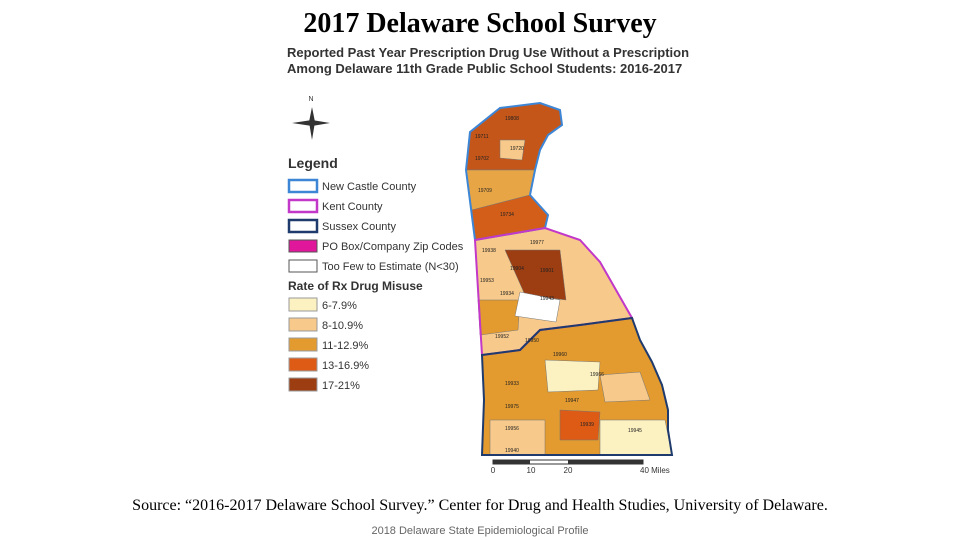  What do you see at coordinates (311, 118) in the screenshot?
I see `compass: N` at bounding box center [311, 118].